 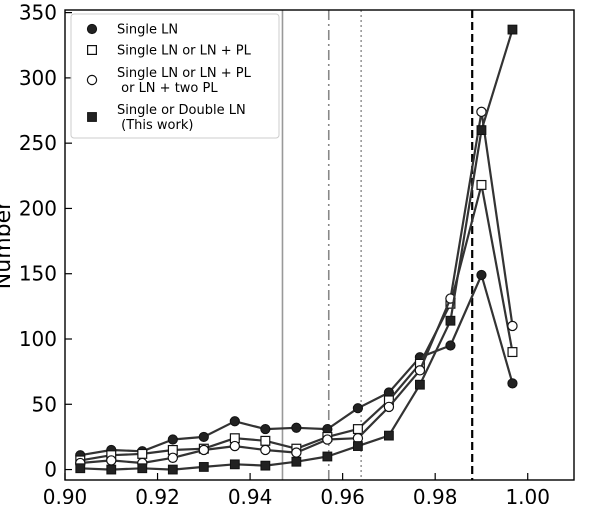 I want to click on y-tick-label: 100, so click(x=38, y=339).